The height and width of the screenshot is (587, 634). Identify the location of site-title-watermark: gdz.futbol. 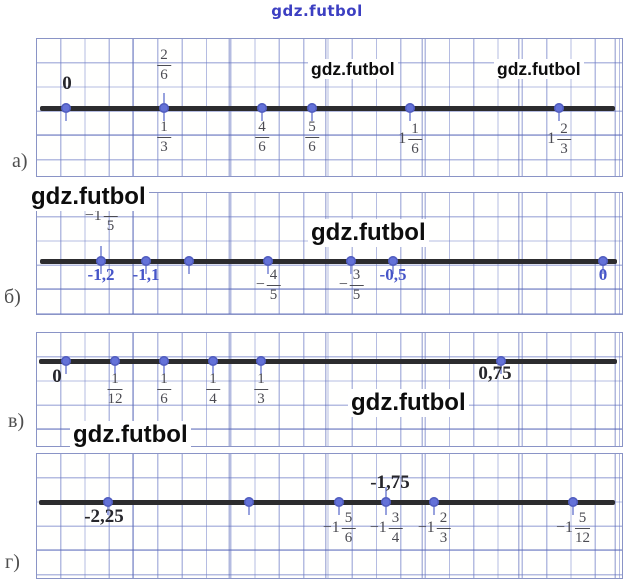
(317, 11).